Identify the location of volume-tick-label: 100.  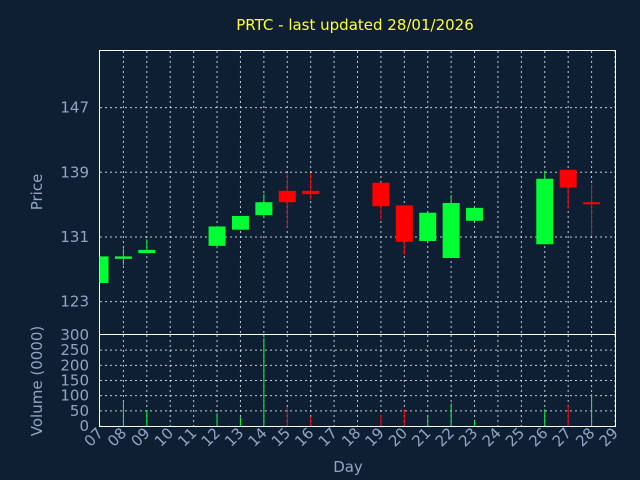
(74, 396).